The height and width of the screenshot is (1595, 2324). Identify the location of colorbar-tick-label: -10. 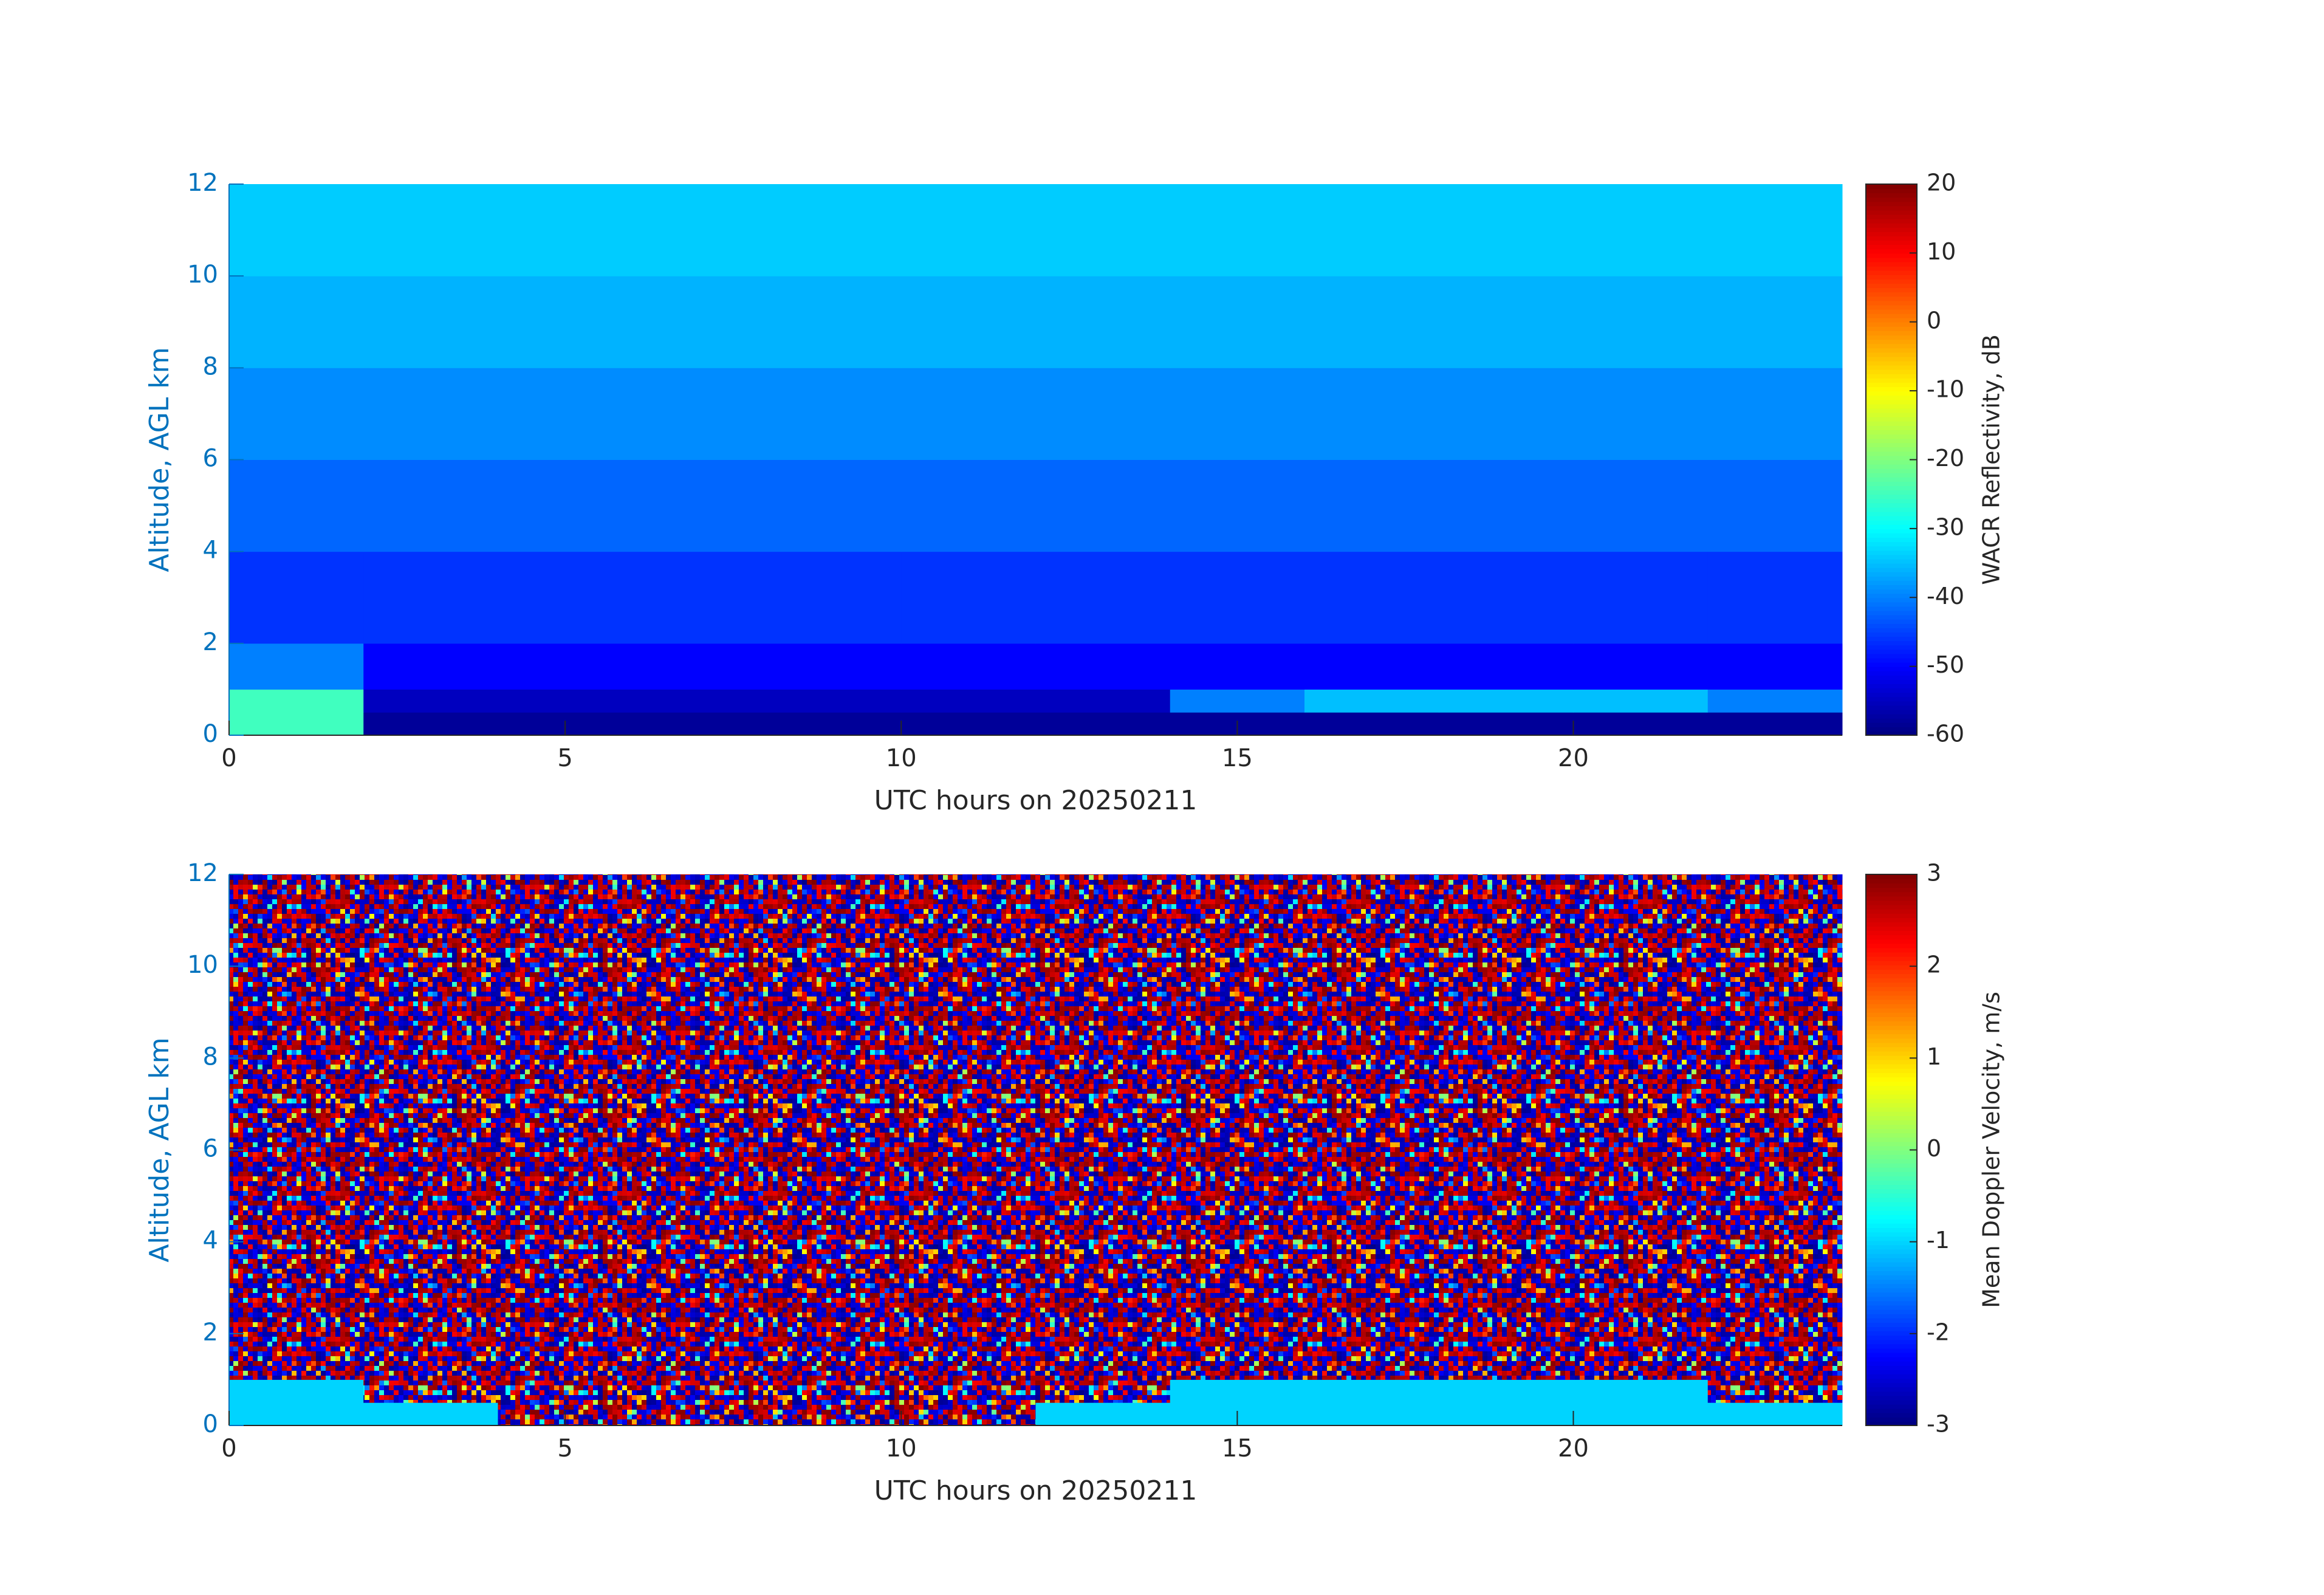
(1946, 389).